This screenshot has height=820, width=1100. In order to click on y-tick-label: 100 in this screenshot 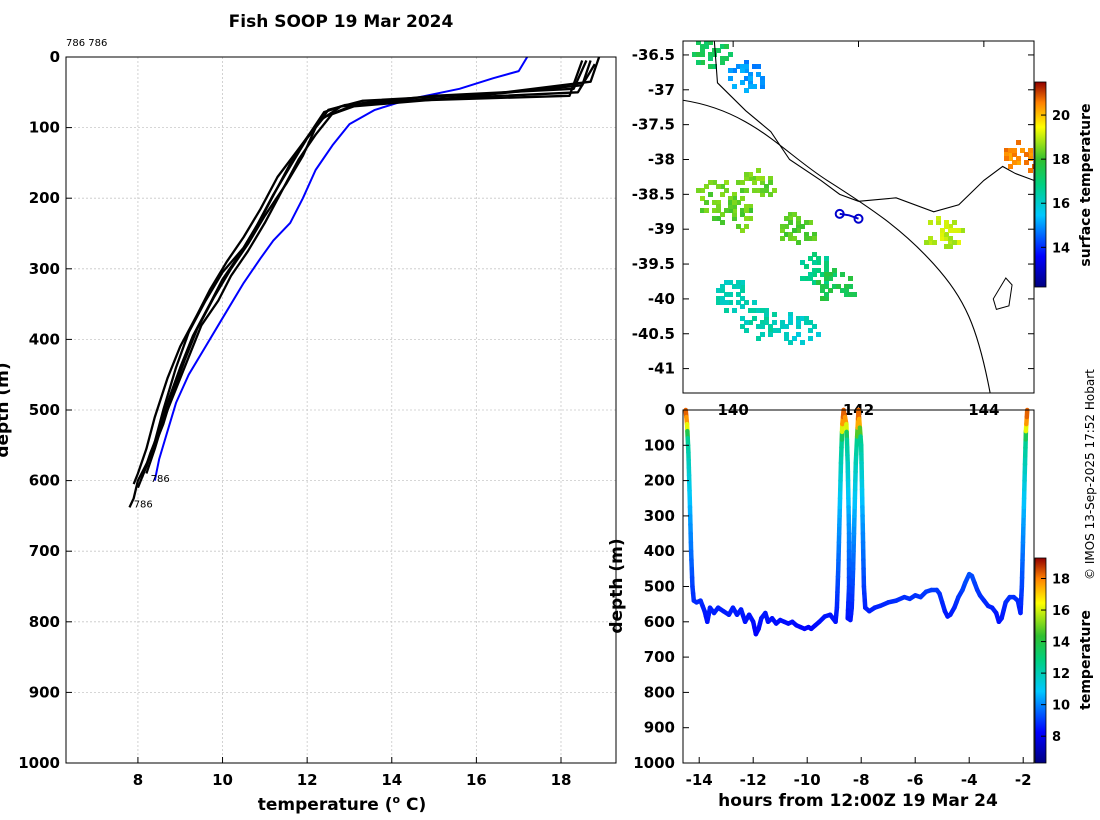, I will do `click(44, 128)`.